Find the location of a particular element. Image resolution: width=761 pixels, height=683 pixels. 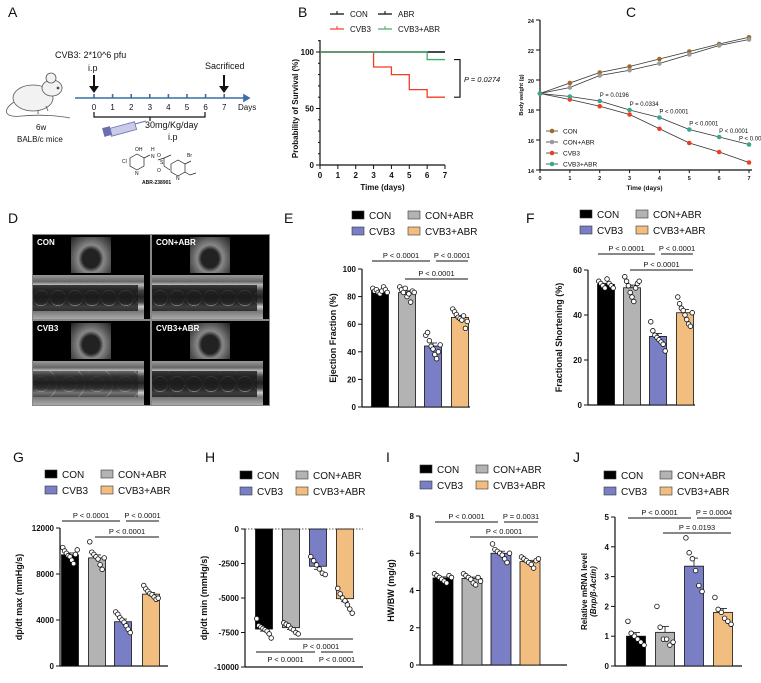

weight-line-con is located at coordinates (644, 65).